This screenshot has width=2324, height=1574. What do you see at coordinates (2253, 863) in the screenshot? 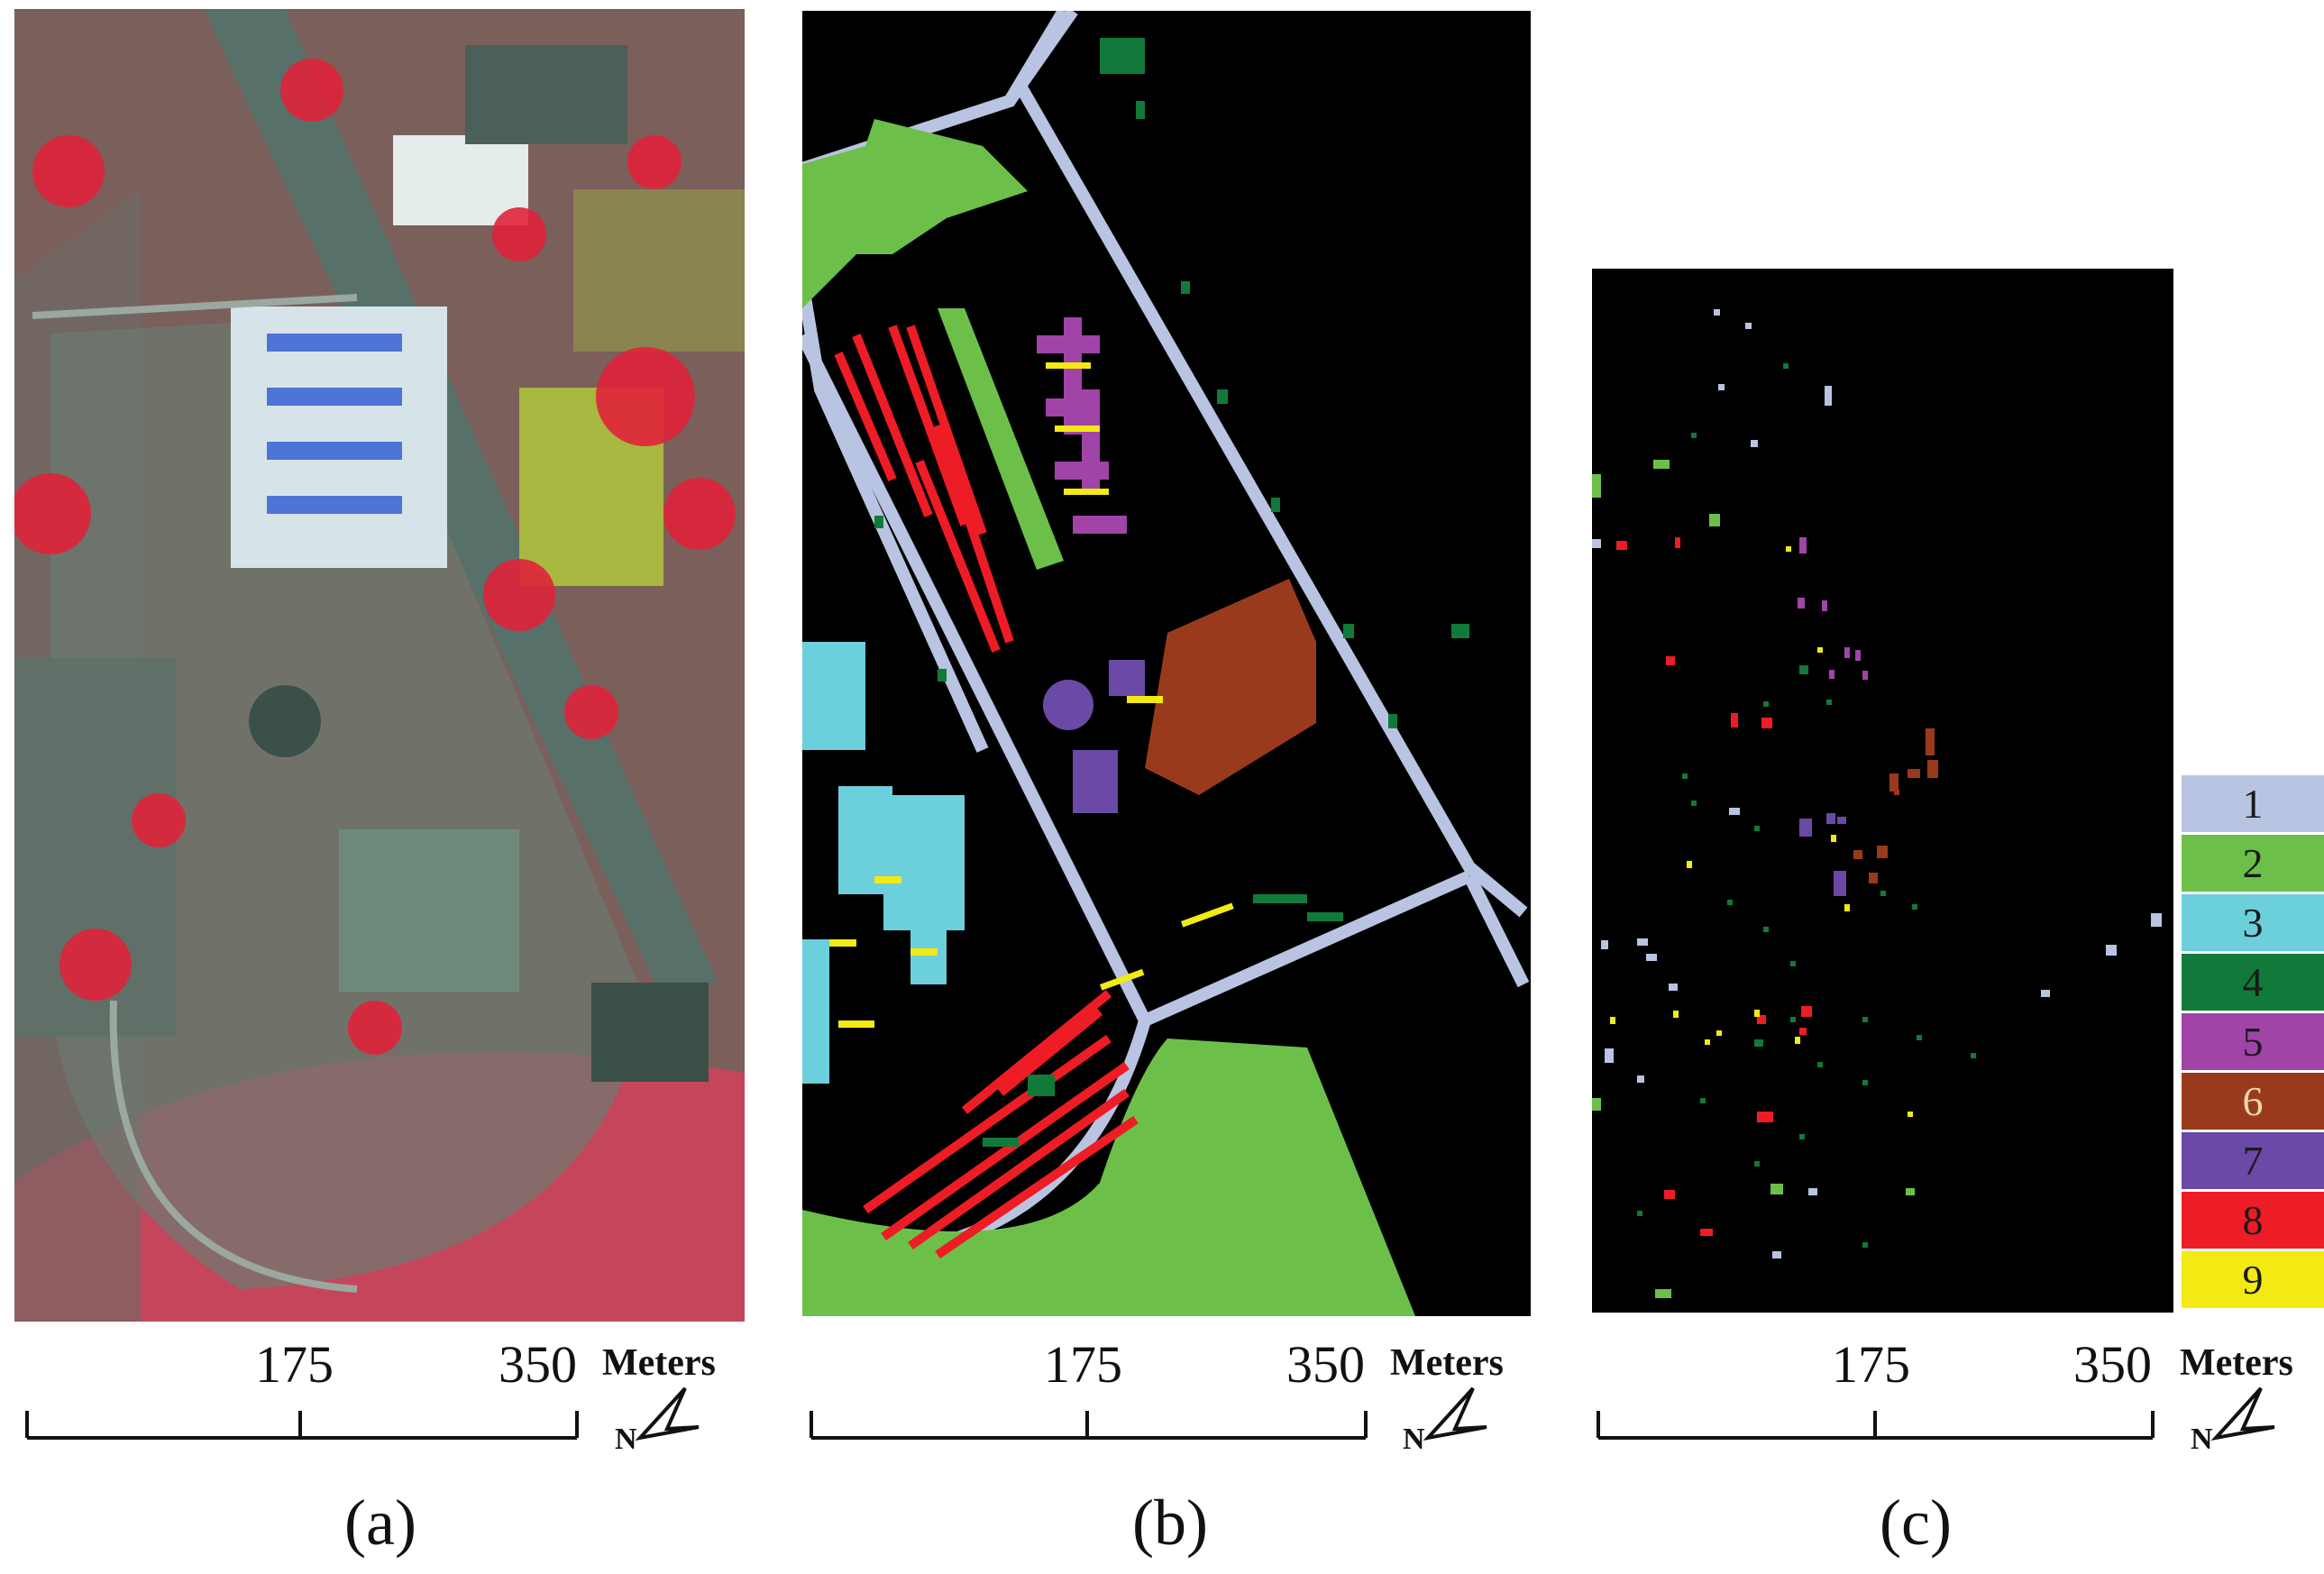
I see `legend-swatch-2: 2` at bounding box center [2253, 863].